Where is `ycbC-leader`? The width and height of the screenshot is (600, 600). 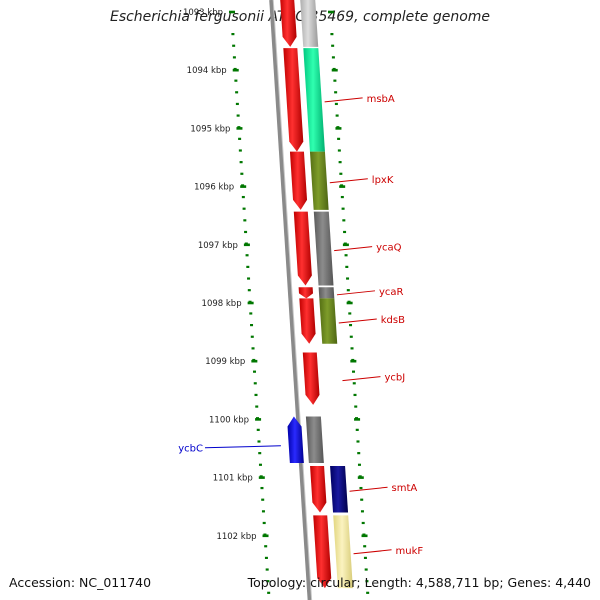
ycbC-leader is located at coordinates (242, 447).